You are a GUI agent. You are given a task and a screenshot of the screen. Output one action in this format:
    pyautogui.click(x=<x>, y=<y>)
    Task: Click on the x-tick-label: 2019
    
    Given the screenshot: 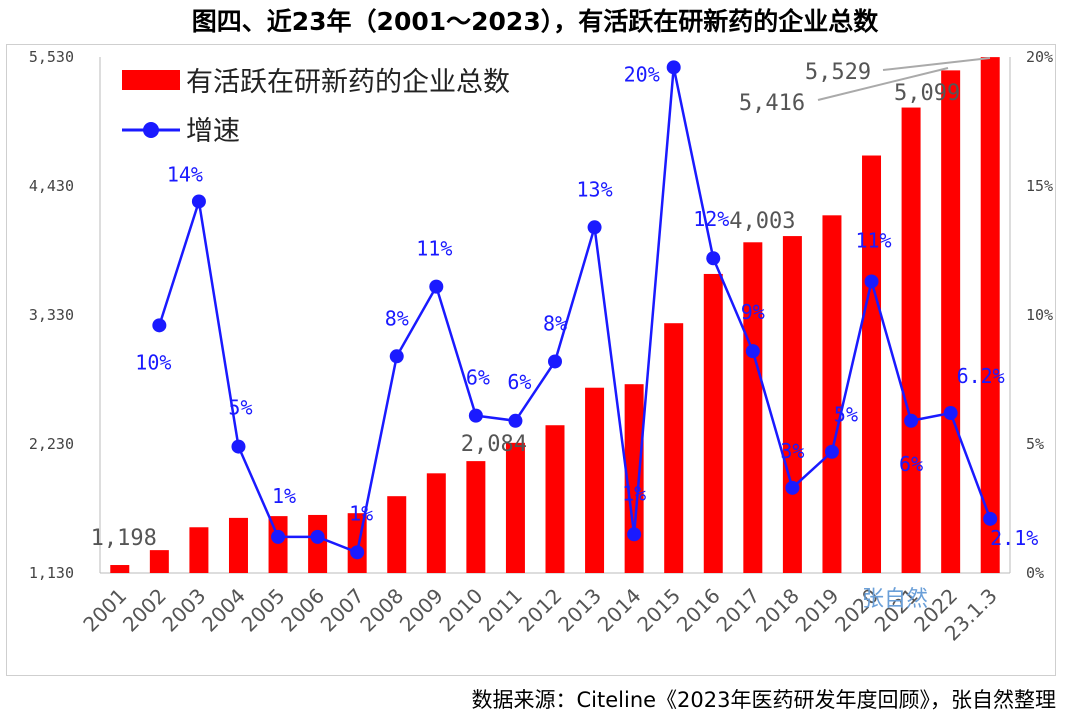 What is the action you would take?
    pyautogui.click(x=817, y=610)
    